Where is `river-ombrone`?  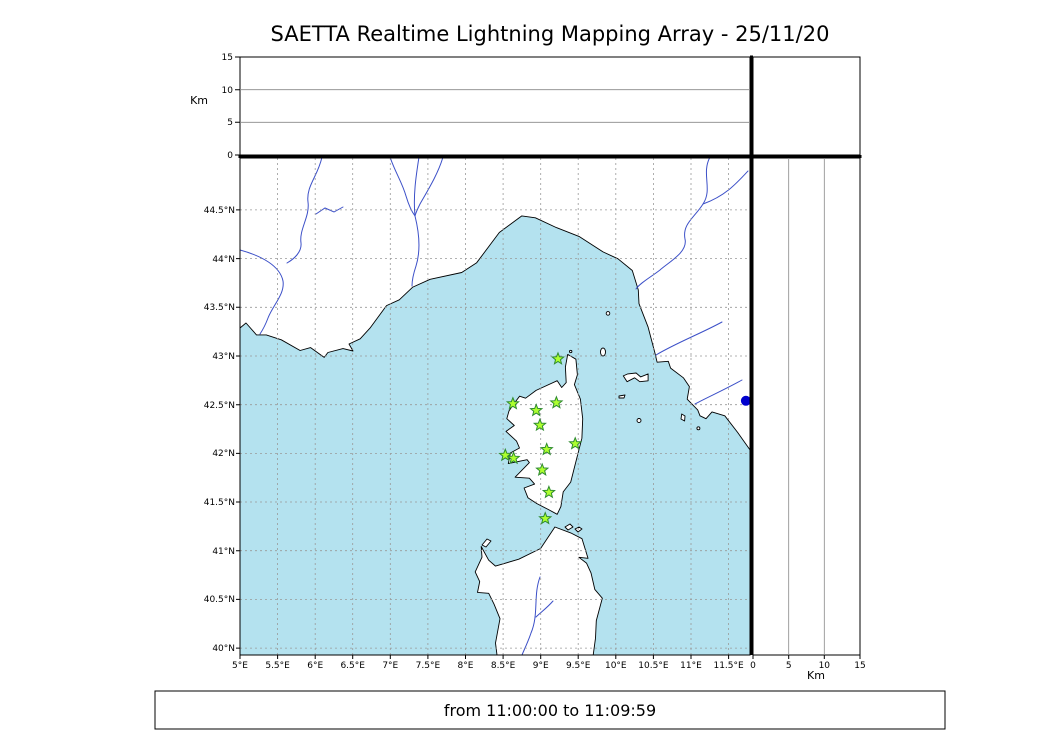 river-ombrone is located at coordinates (718, 392).